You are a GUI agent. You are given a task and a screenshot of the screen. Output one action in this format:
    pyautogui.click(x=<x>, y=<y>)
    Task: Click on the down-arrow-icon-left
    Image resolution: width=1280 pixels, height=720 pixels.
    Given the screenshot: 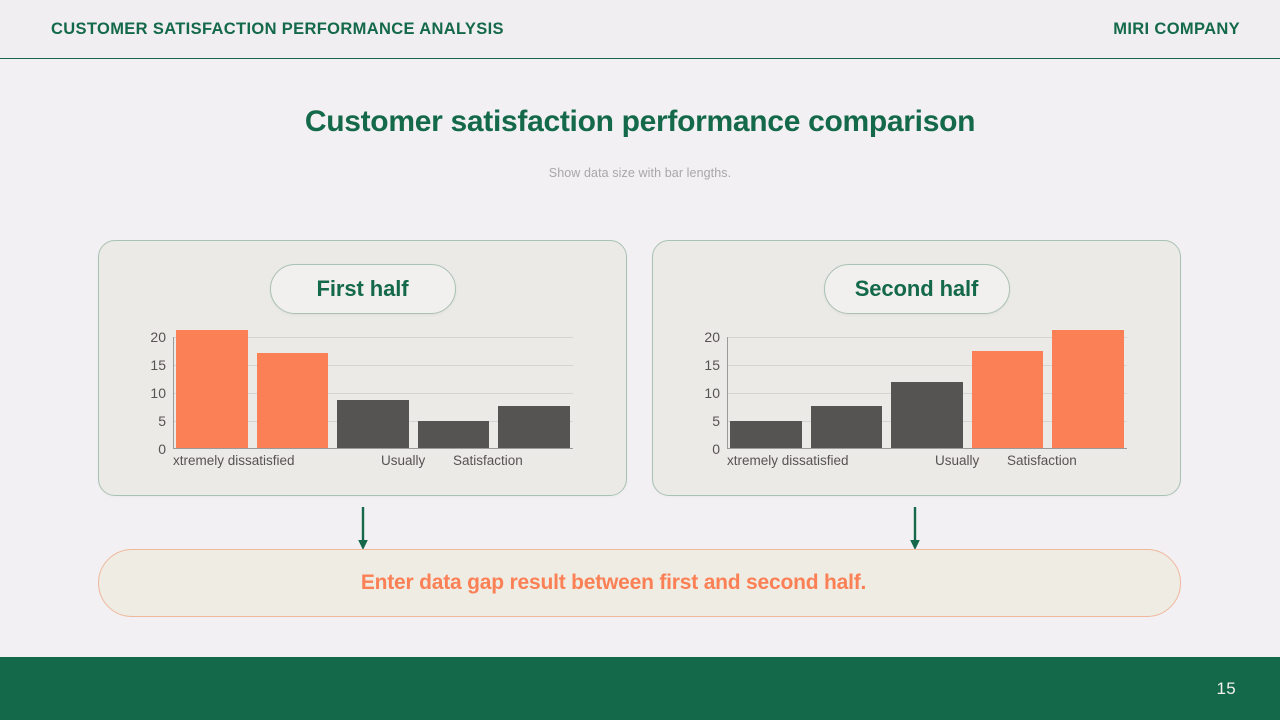 What is the action you would take?
    pyautogui.click(x=363, y=529)
    